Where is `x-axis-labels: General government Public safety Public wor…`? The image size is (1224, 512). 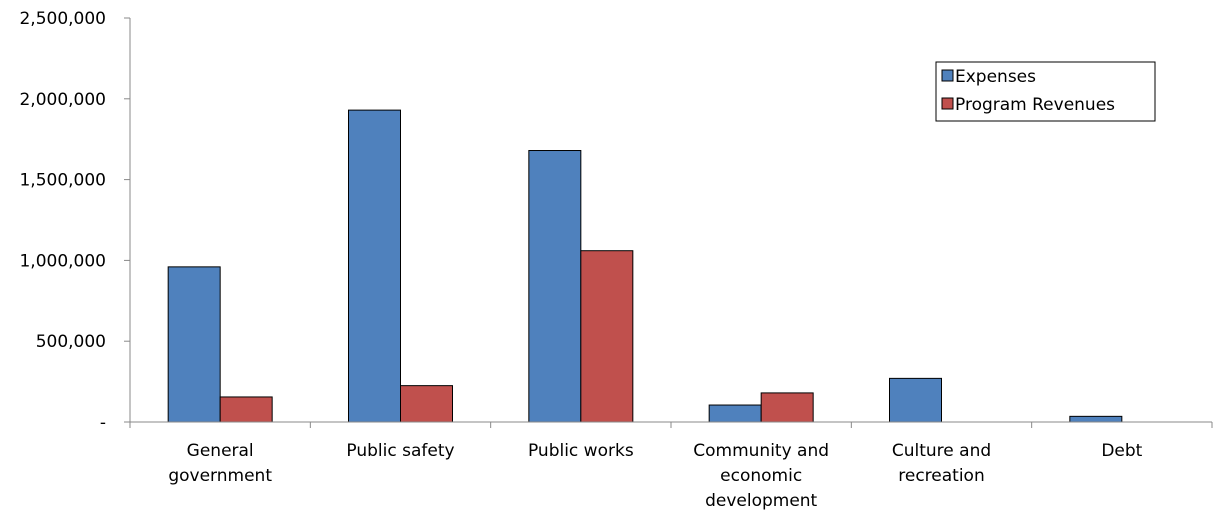
x-axis-labels: General government Public safety Public wor… is located at coordinates (655, 476).